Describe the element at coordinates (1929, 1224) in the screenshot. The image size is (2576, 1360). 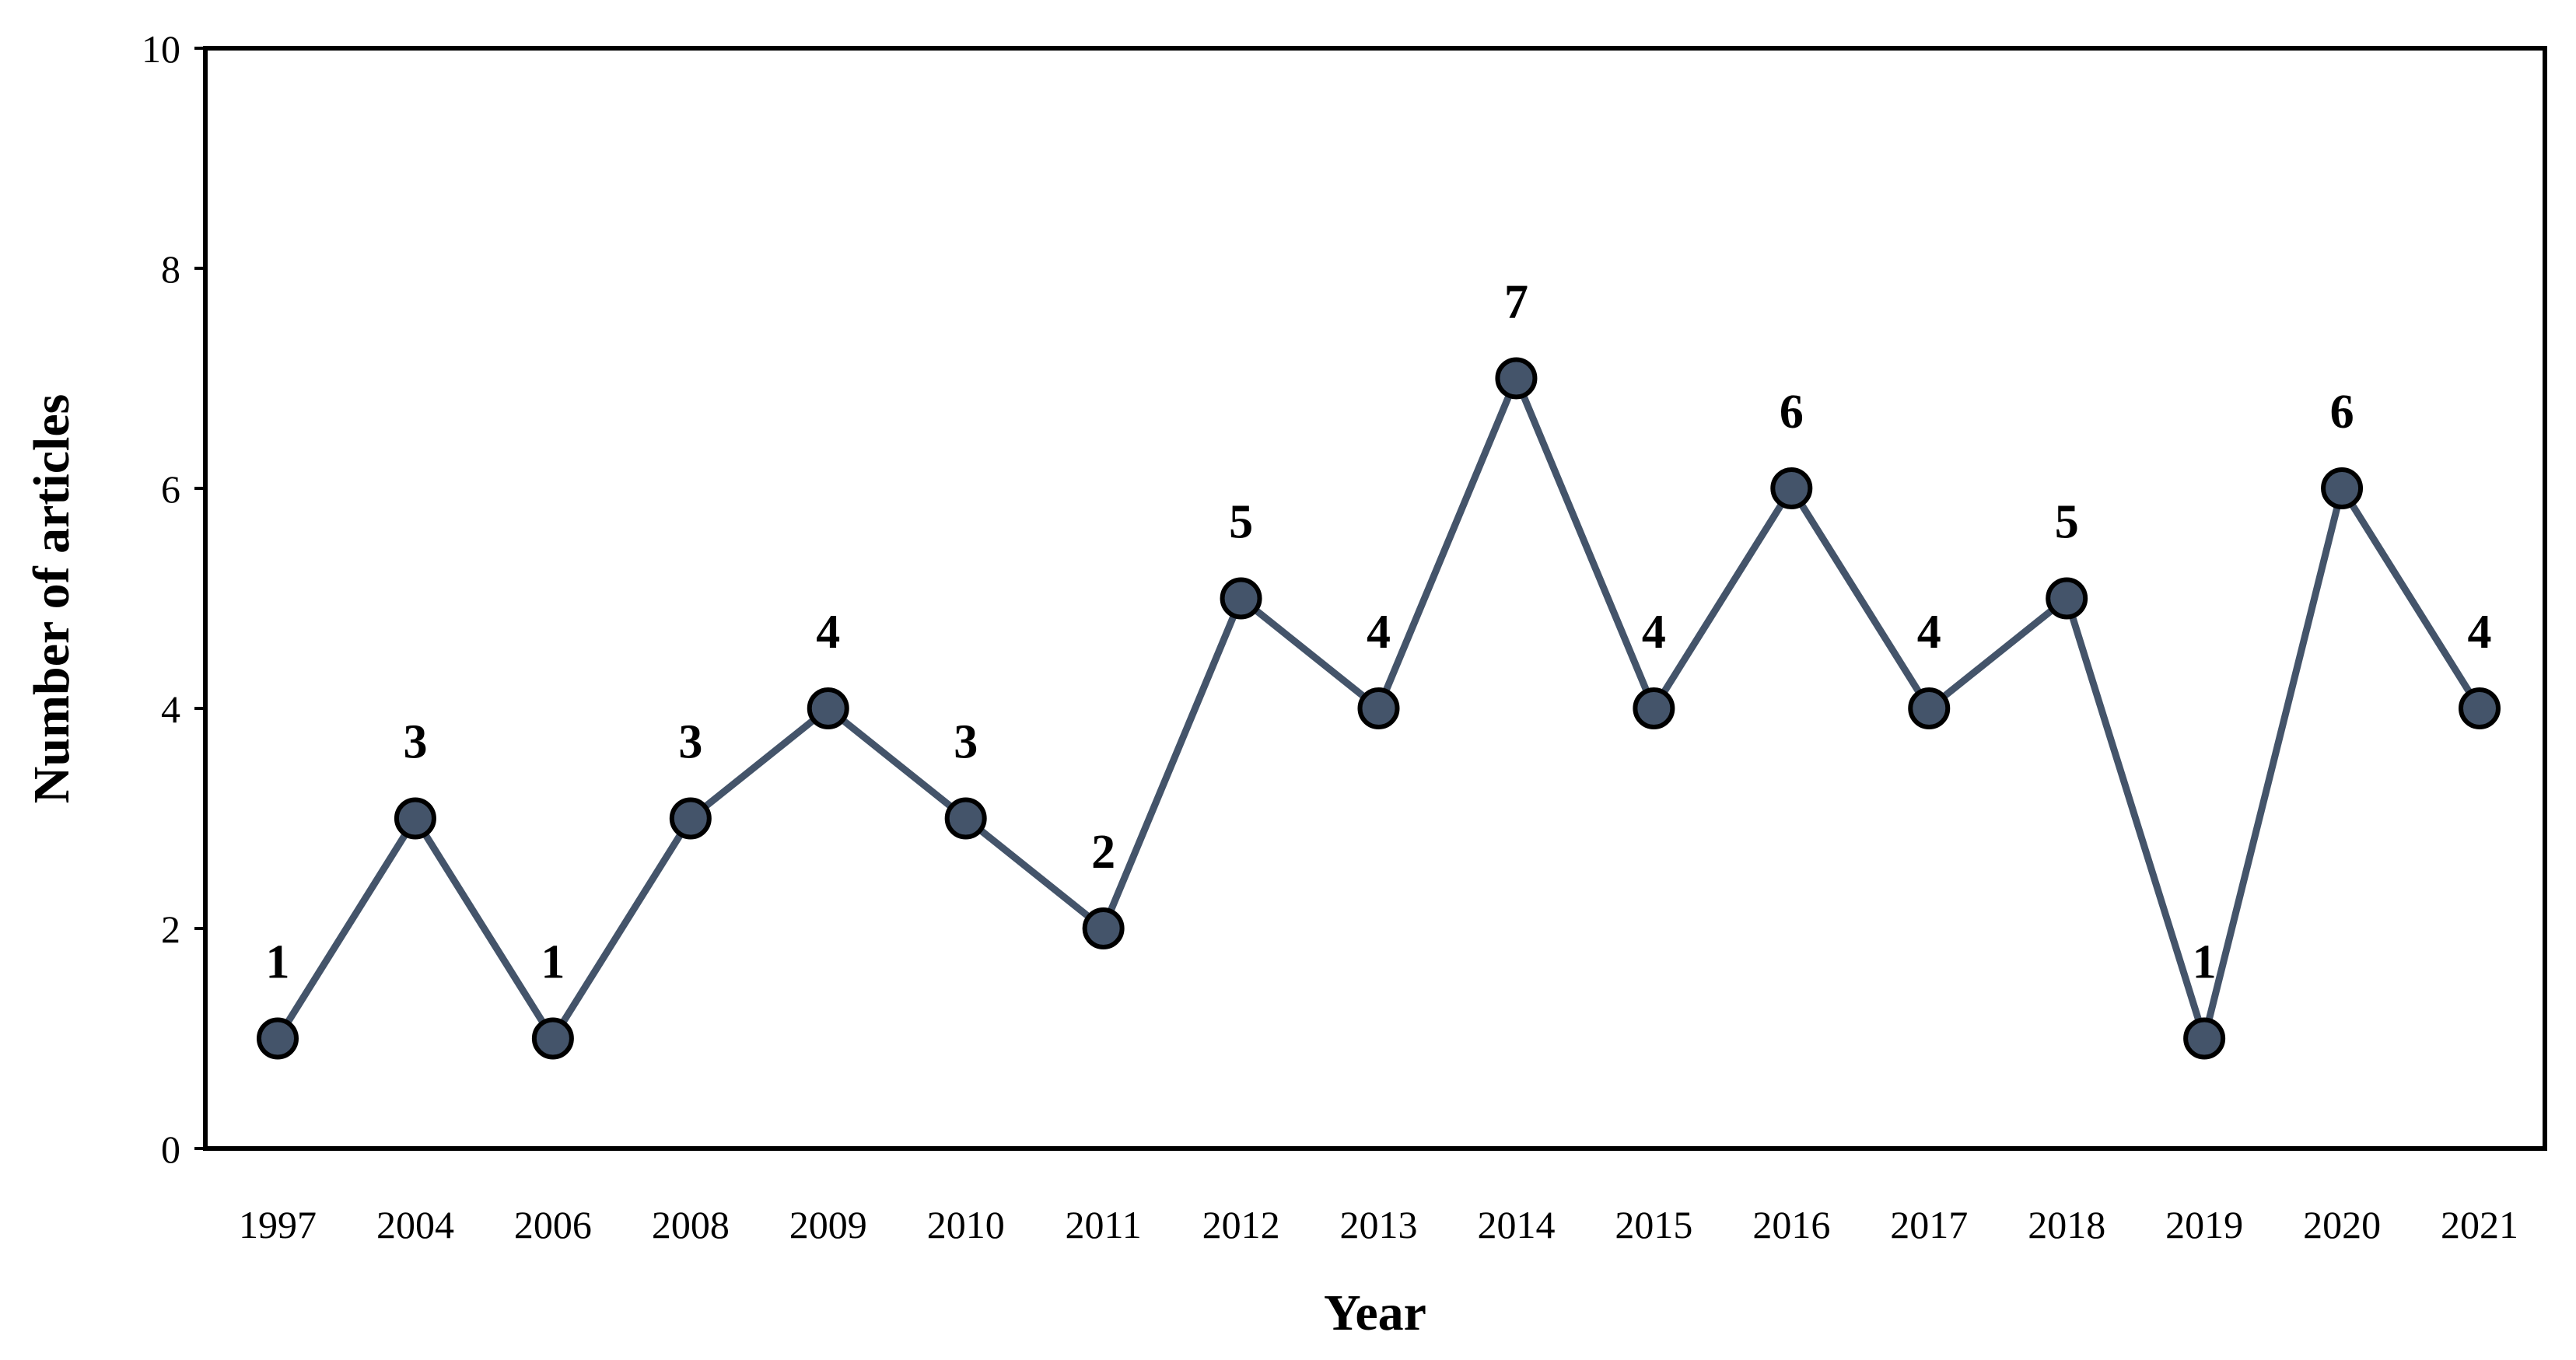
I see `x-tick-label: 2017` at that location.